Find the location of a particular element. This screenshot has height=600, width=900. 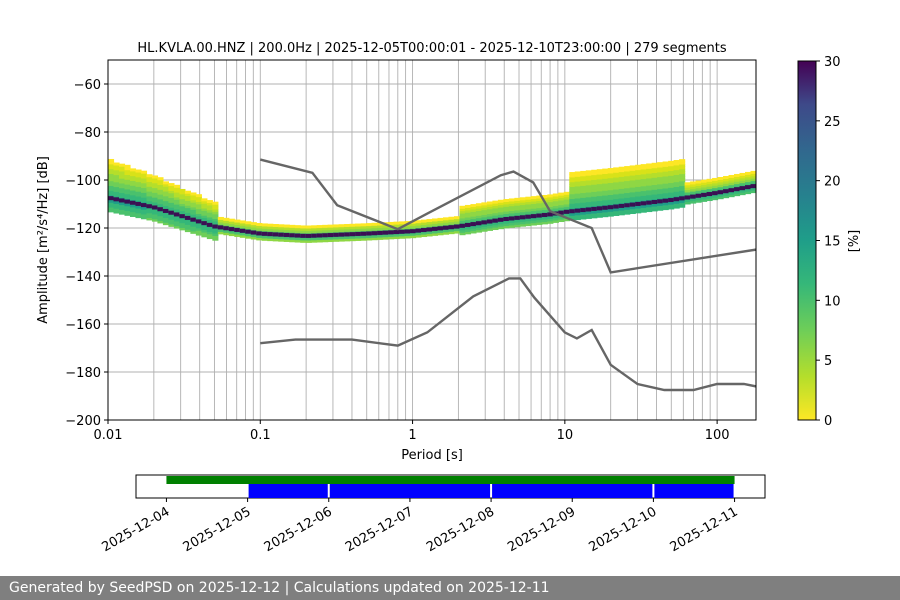

y-axis: −60 −80 −100 −120 −140 −160 −180 −200 is located at coordinates (86, 253).